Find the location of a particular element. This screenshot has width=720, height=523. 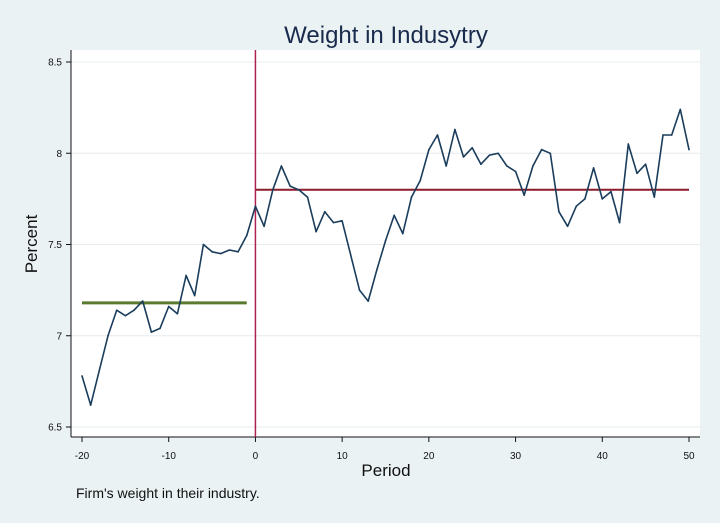

x-tick-label: 20 is located at coordinates (429, 456).